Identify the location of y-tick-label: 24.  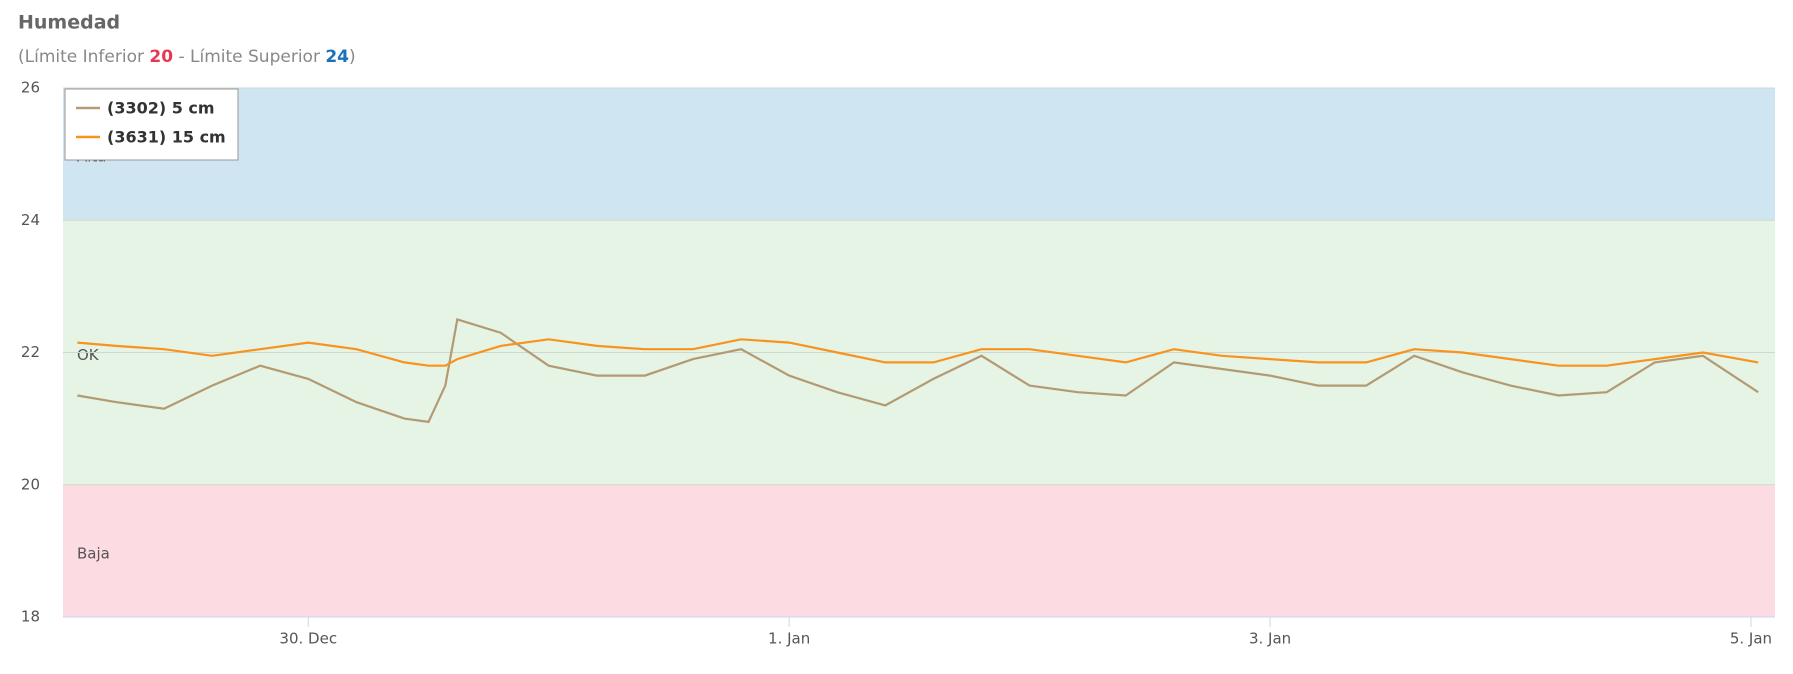
(30, 220).